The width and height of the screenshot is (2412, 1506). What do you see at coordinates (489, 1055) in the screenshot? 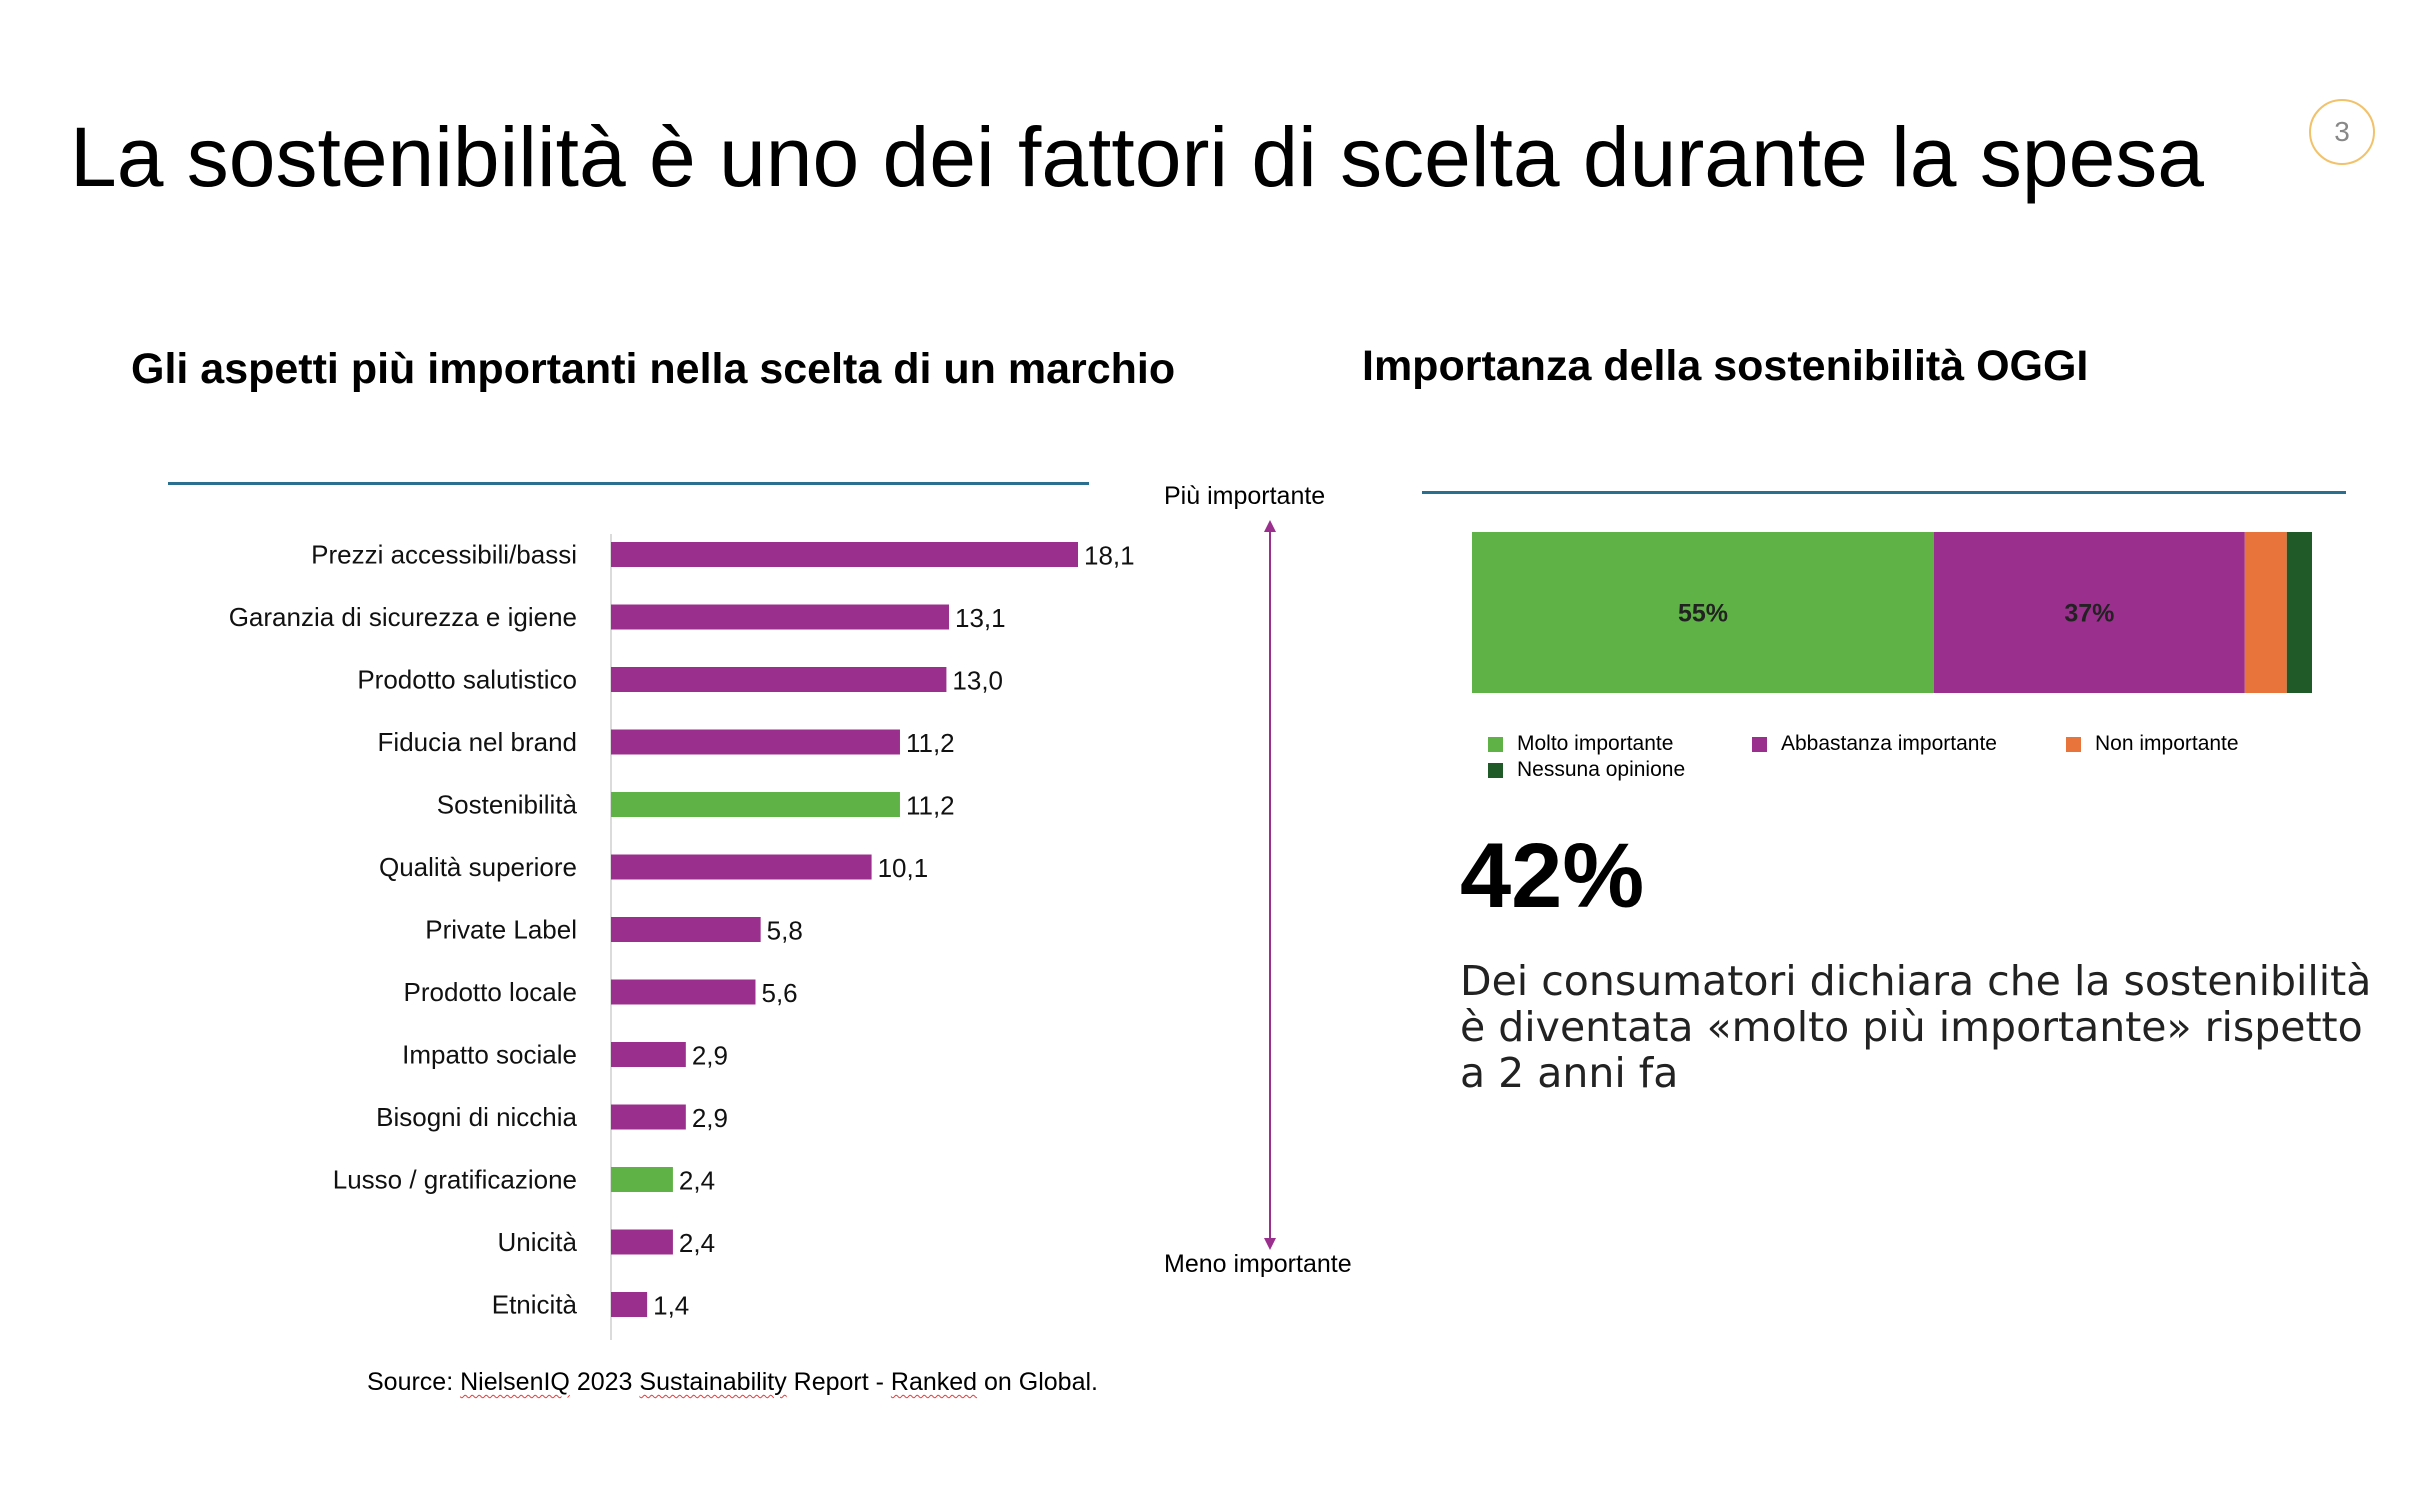
I see `category-label: Impatto sociale` at bounding box center [489, 1055].